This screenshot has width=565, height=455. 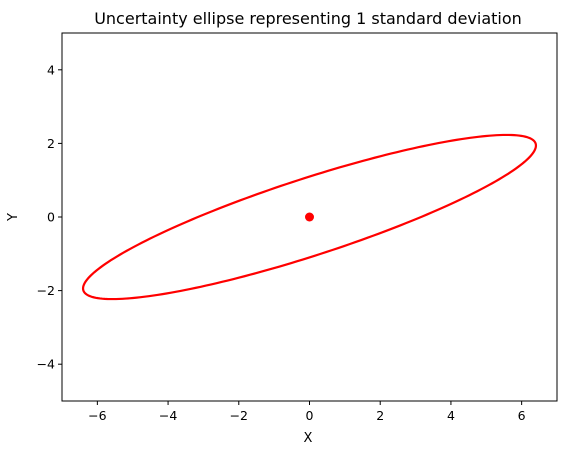 I want to click on y-tick-label: 2, so click(x=51, y=143).